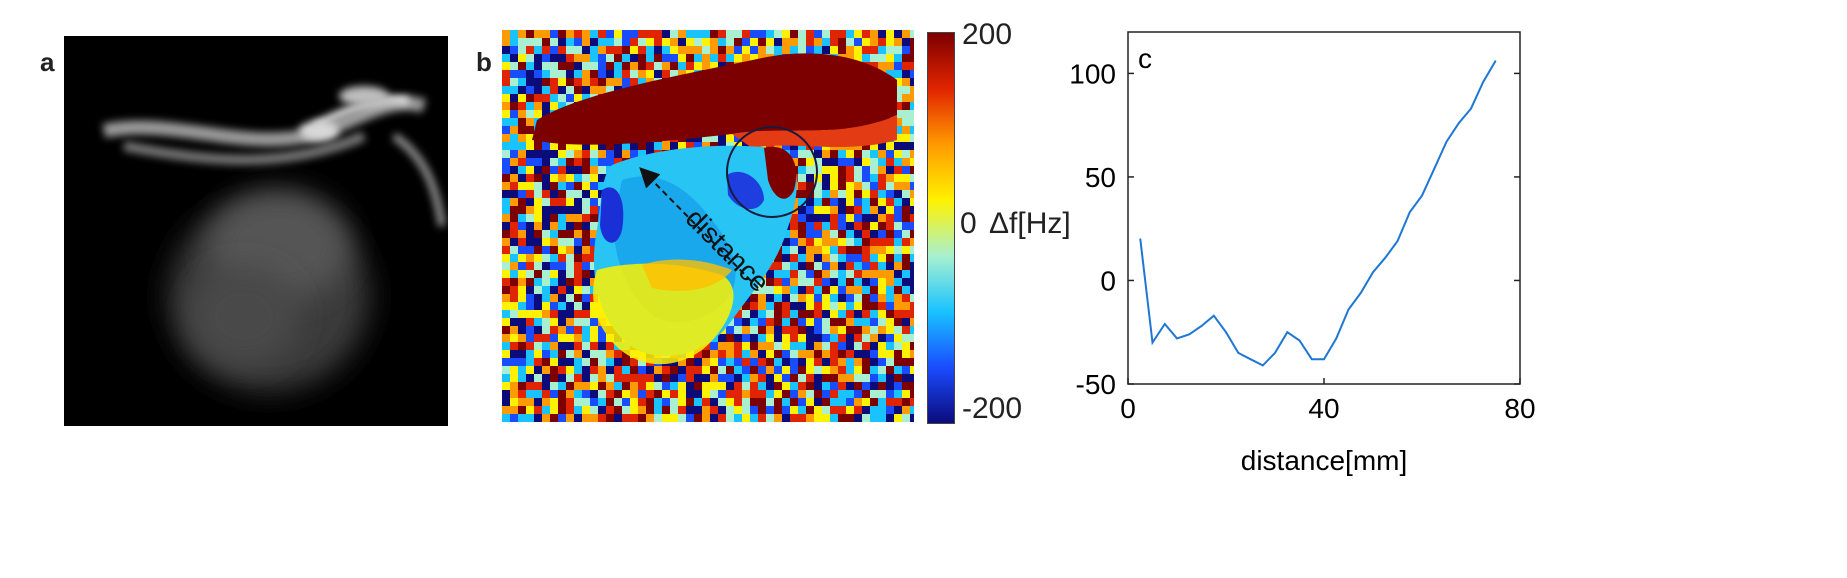 The width and height of the screenshot is (1847, 578). What do you see at coordinates (256, 231) in the screenshot?
I see `grayscale-mri-image` at bounding box center [256, 231].